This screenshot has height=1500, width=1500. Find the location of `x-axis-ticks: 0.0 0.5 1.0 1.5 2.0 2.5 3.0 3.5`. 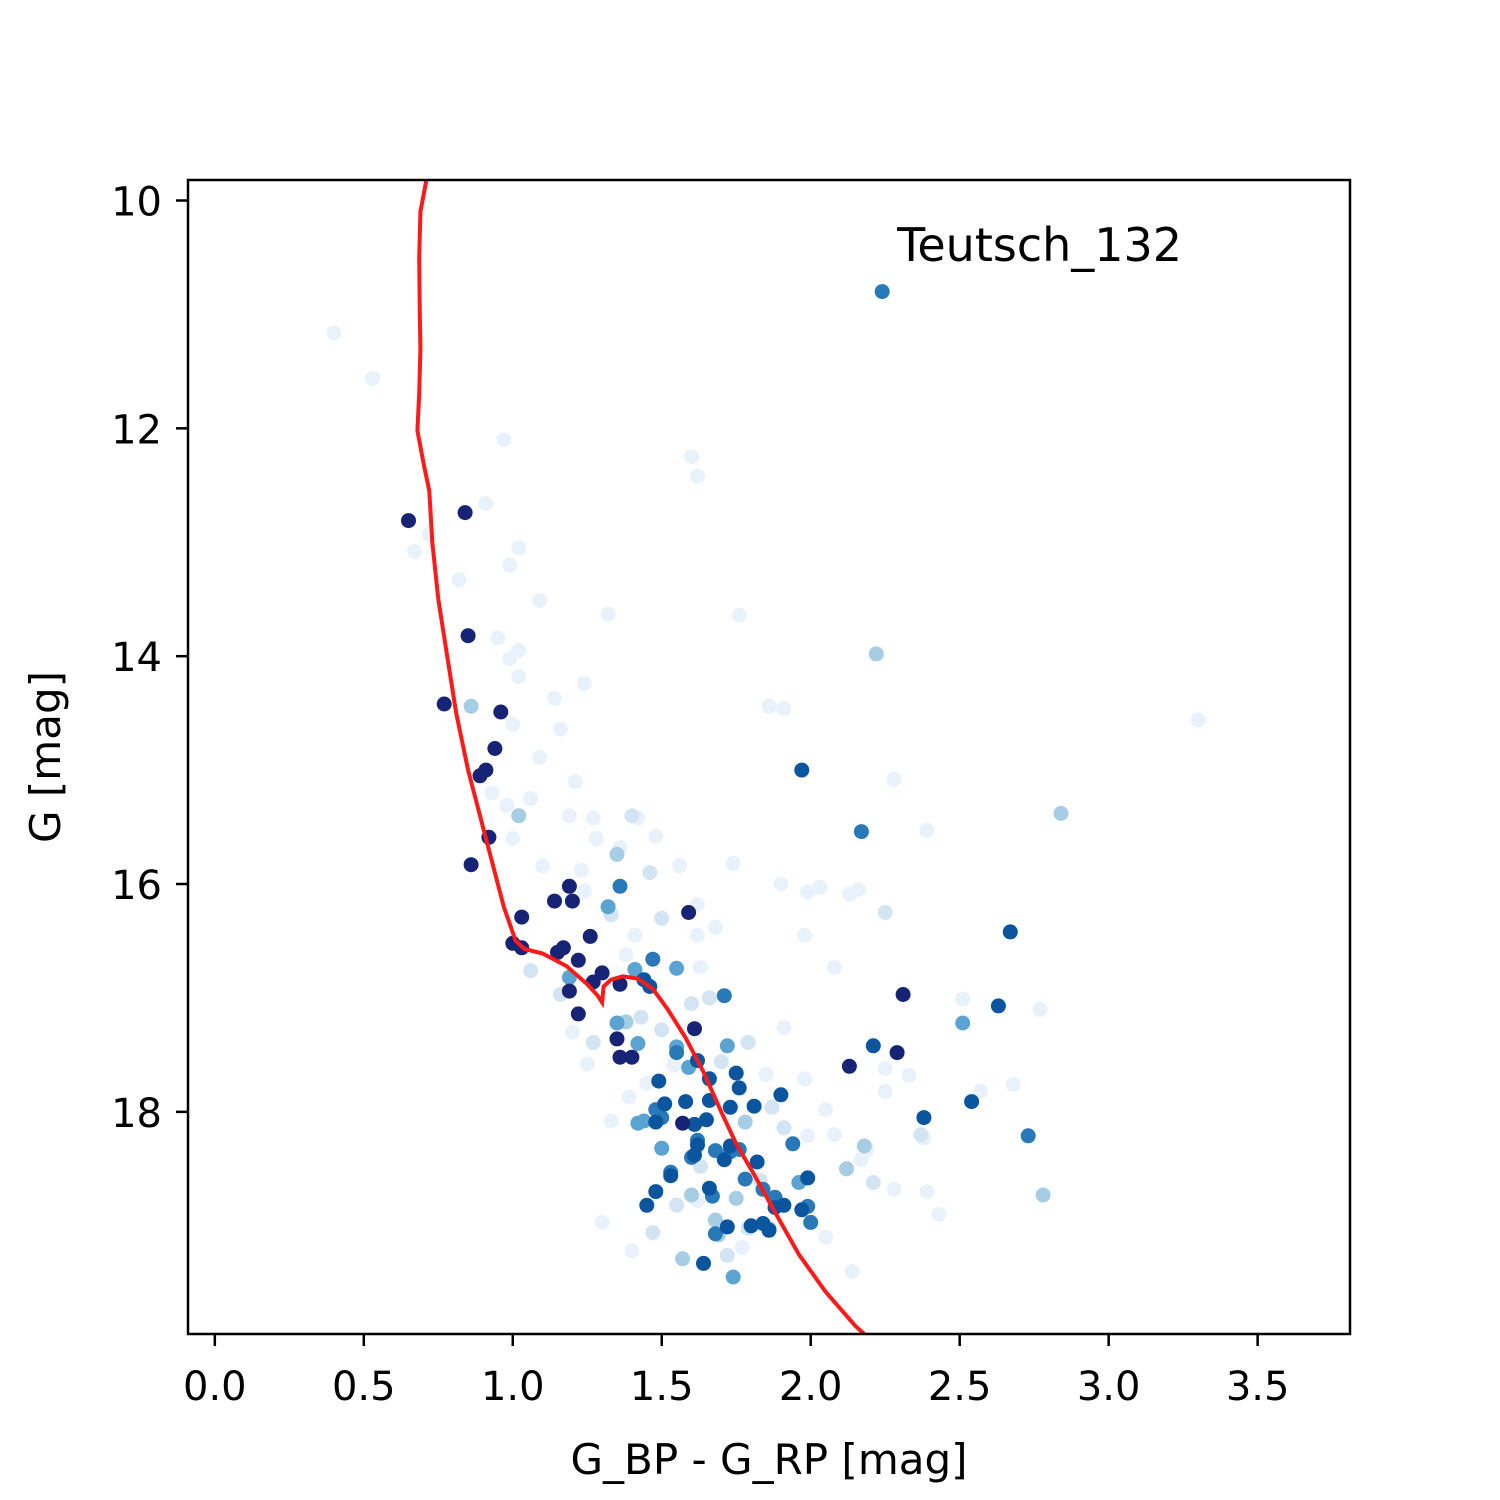

x-axis-ticks: 0.0 0.5 1.0 1.5 2.0 2.5 3.0 3.5 is located at coordinates (736, 1372).